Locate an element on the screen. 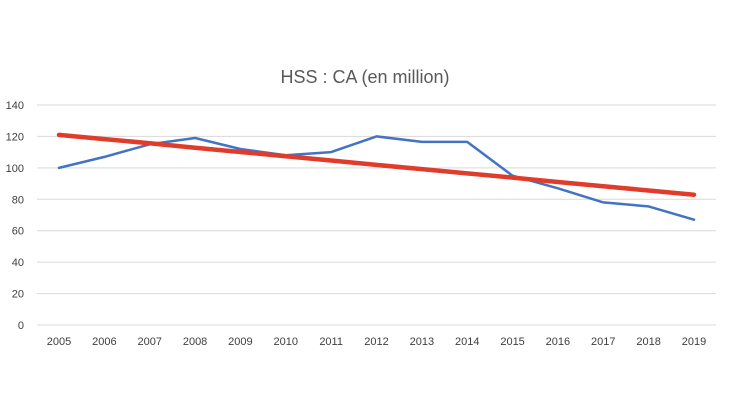 The height and width of the screenshot is (411, 730). x-tick-label: 2012 is located at coordinates (376, 342).